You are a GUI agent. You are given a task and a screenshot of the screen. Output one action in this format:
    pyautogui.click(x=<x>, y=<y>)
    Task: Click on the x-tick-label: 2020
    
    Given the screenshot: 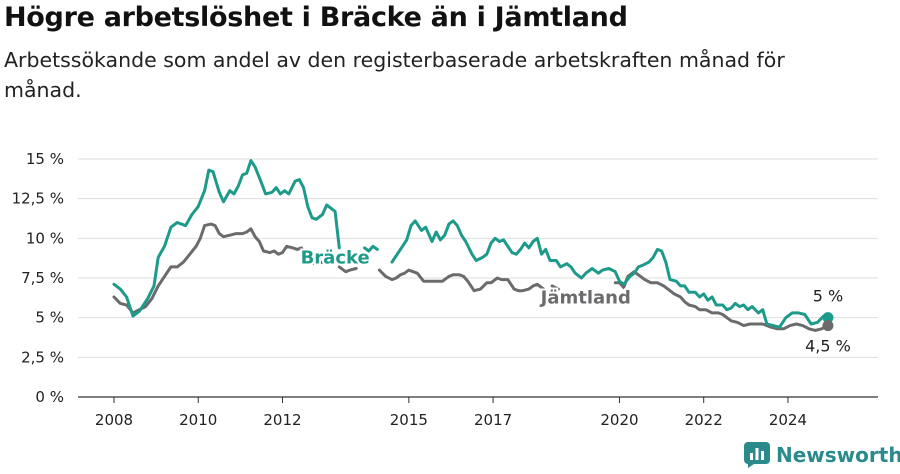 What is the action you would take?
    pyautogui.click(x=619, y=420)
    